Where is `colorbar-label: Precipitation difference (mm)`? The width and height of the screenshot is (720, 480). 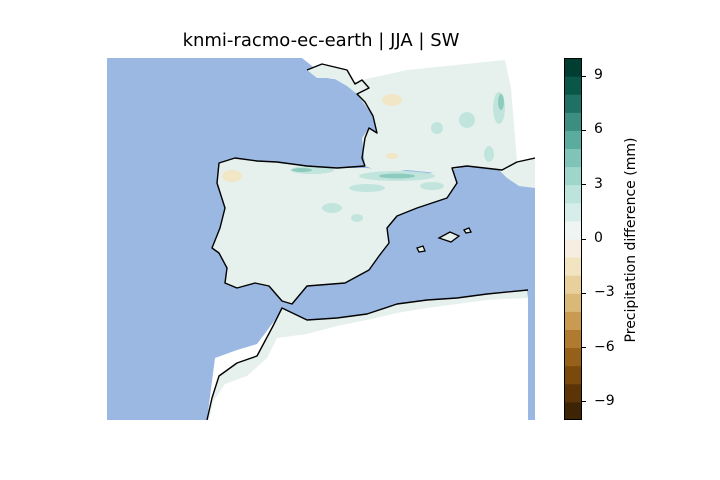 colorbar-label: Precipitation difference (mm) is located at coordinates (631, 240).